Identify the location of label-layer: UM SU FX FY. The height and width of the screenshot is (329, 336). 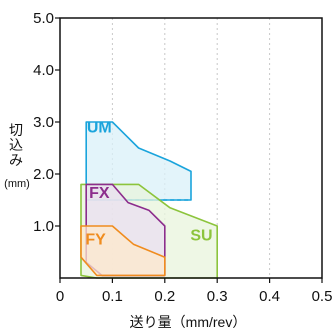
(148, 183).